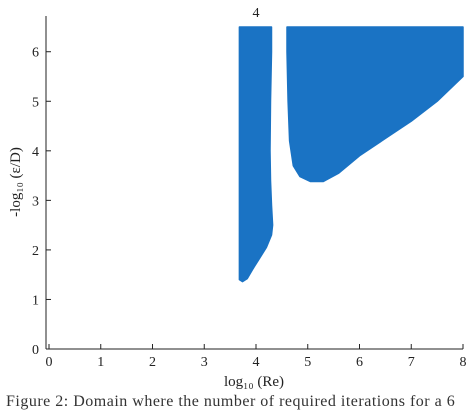  What do you see at coordinates (35, 152) in the screenshot?
I see `y-tick-label: 4` at bounding box center [35, 152].